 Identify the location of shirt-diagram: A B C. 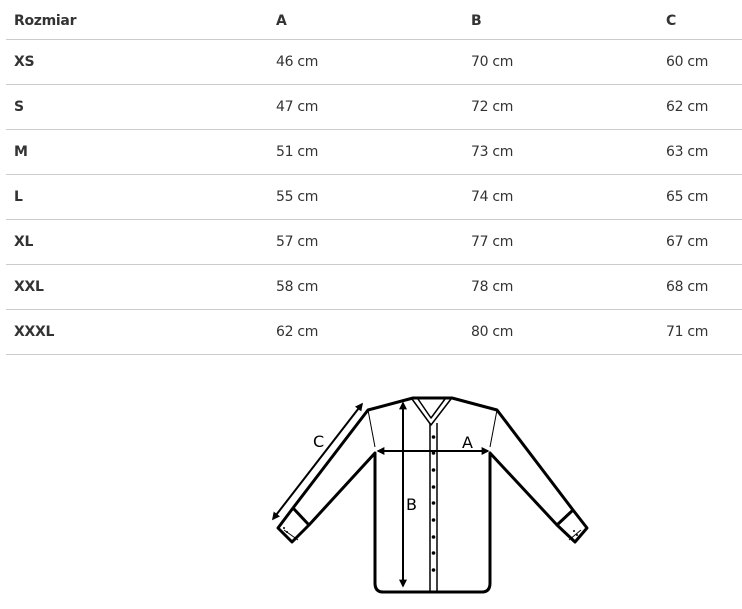
(430, 495).